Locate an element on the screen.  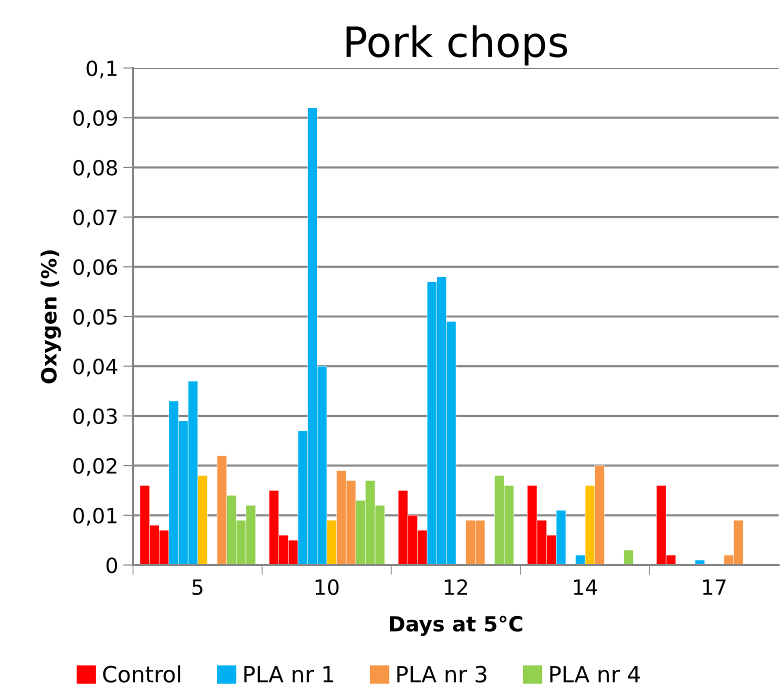
x-tick-label: 12 is located at coordinates (455, 587).